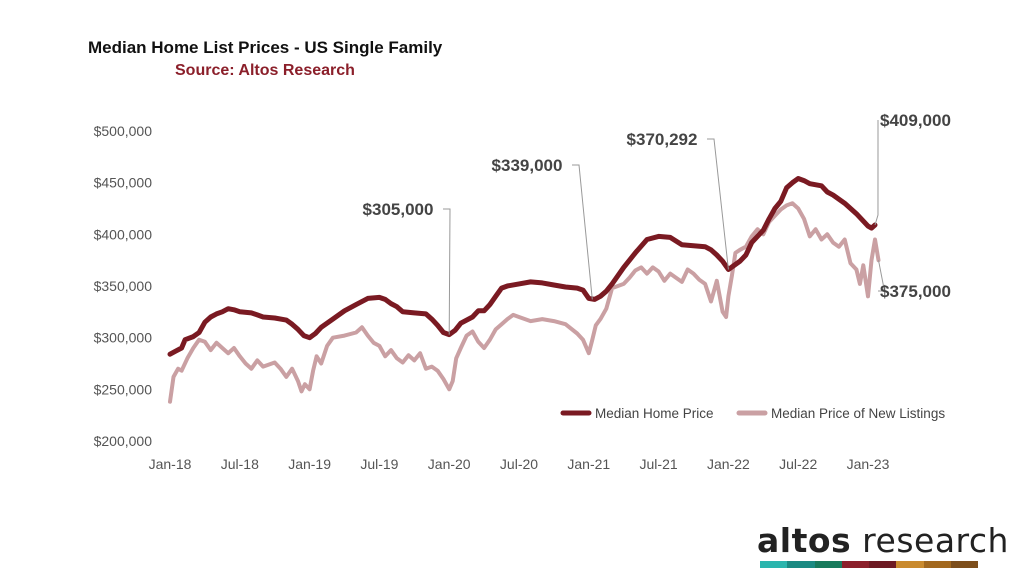 The height and width of the screenshot is (576, 1024). I want to click on brand-logo: altos research, so click(883, 540).